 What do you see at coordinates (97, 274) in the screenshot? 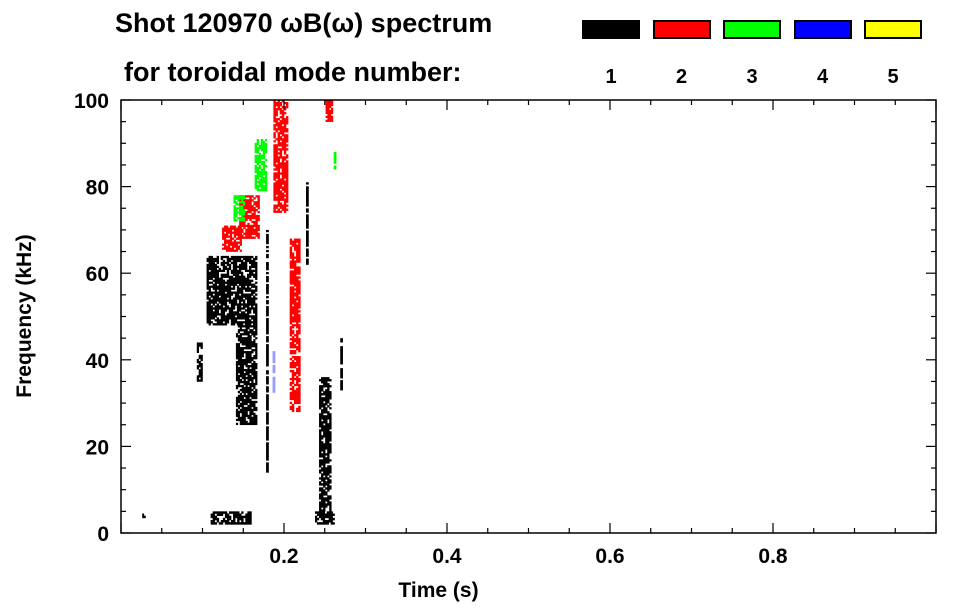
I see `y-tick-label: 60` at bounding box center [97, 274].